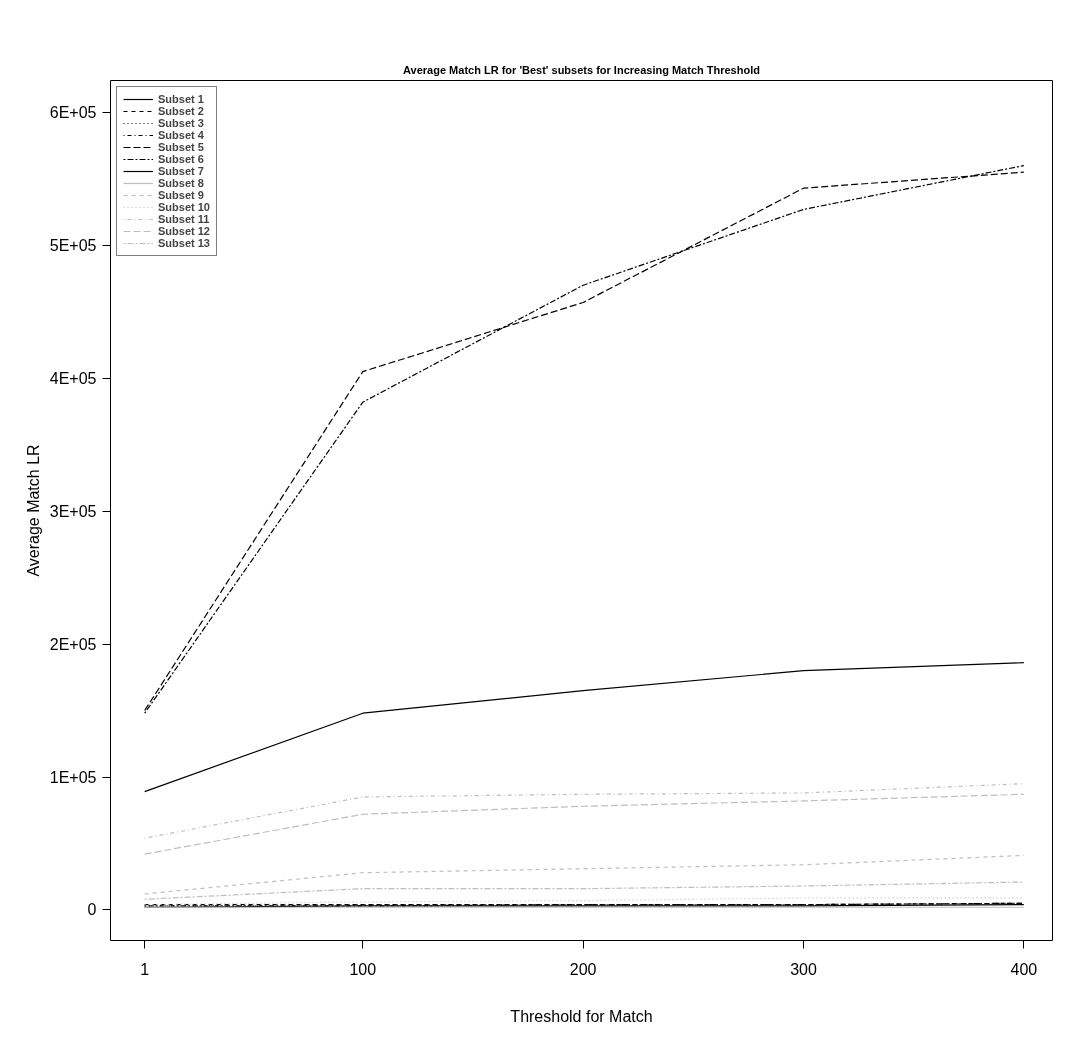  I want to click on y-tick-label: 5E+05, so click(73, 245).